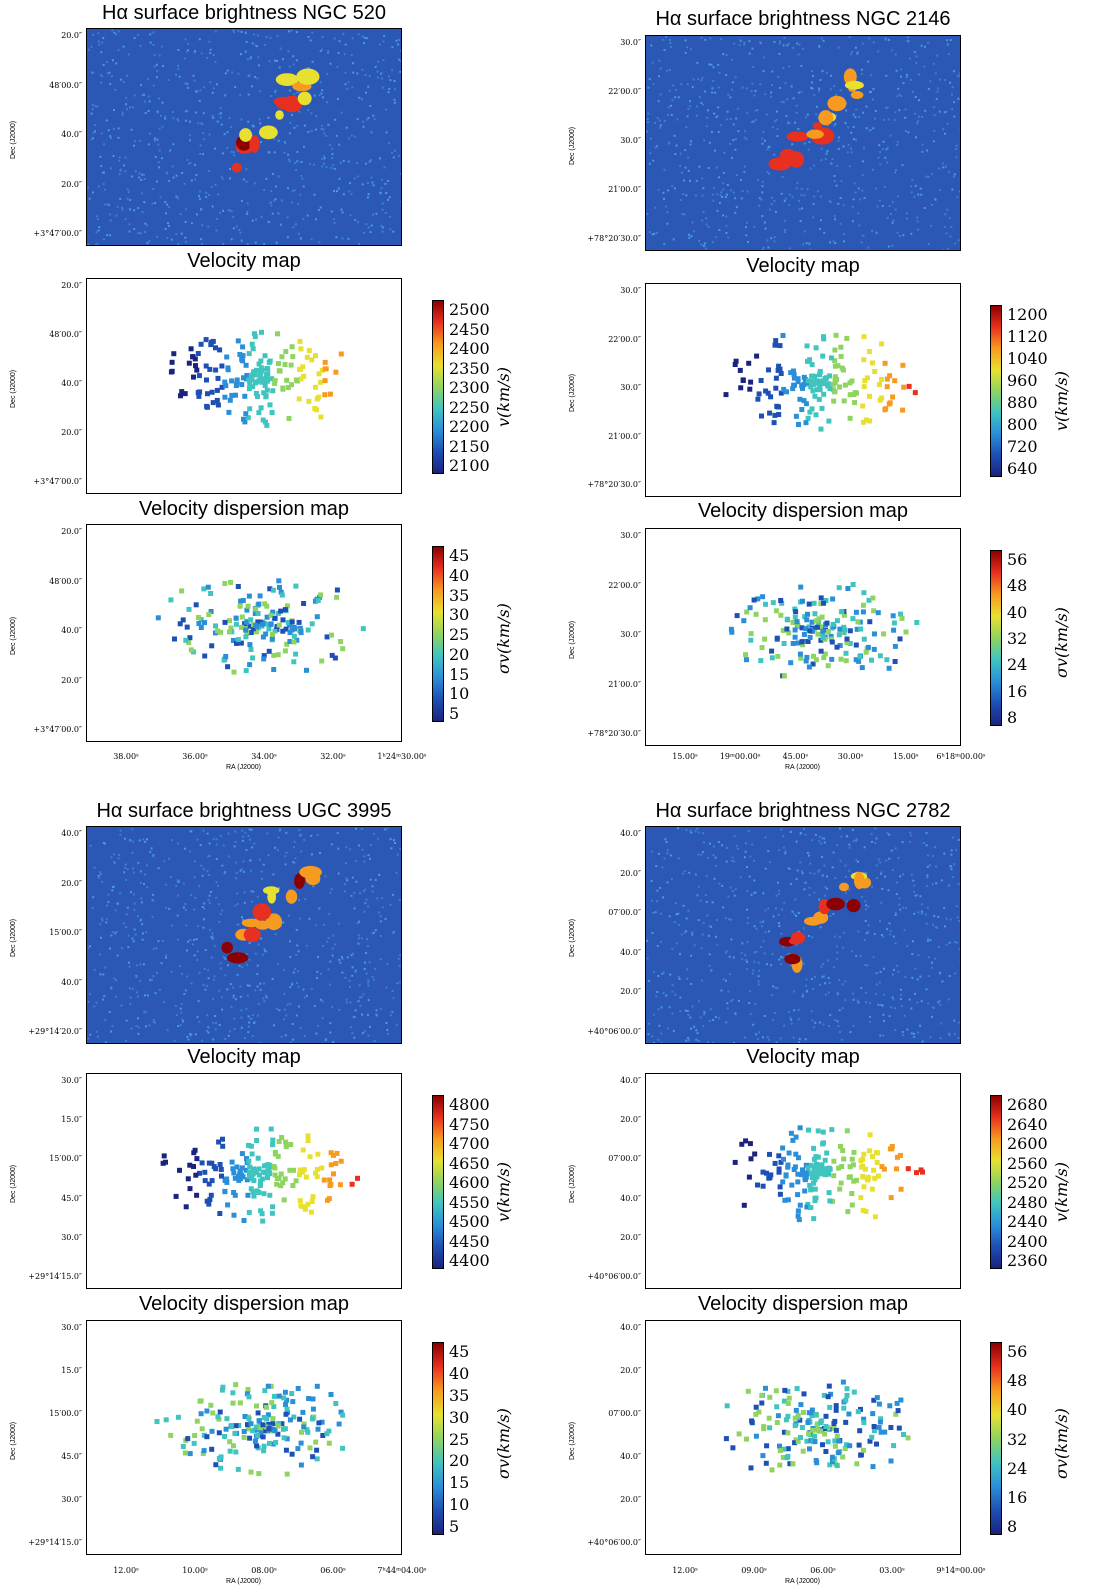  I want to click on colorbar-tick-label: 2100, so click(469, 465).